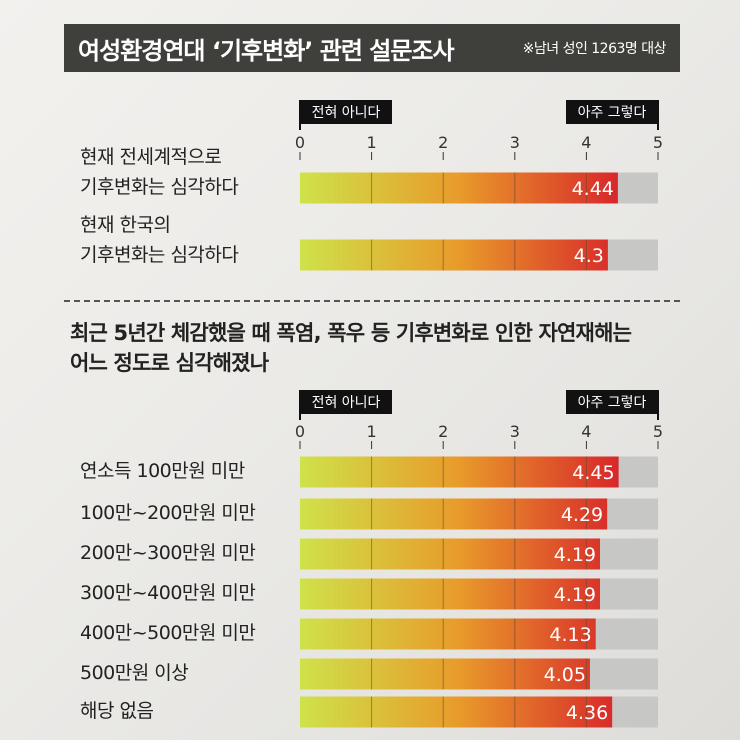 This screenshot has width=740, height=740. What do you see at coordinates (162, 471) in the screenshot?
I see `category-label: 연소득 100만원 미만` at bounding box center [162, 471].